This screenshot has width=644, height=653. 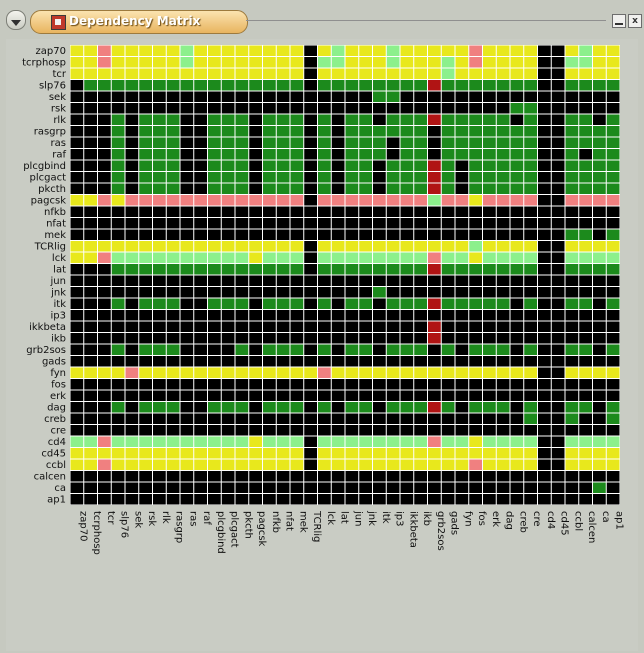 What do you see at coordinates (322, 18) in the screenshot?
I see `title-bar: Dependency Matrix x` at bounding box center [322, 18].